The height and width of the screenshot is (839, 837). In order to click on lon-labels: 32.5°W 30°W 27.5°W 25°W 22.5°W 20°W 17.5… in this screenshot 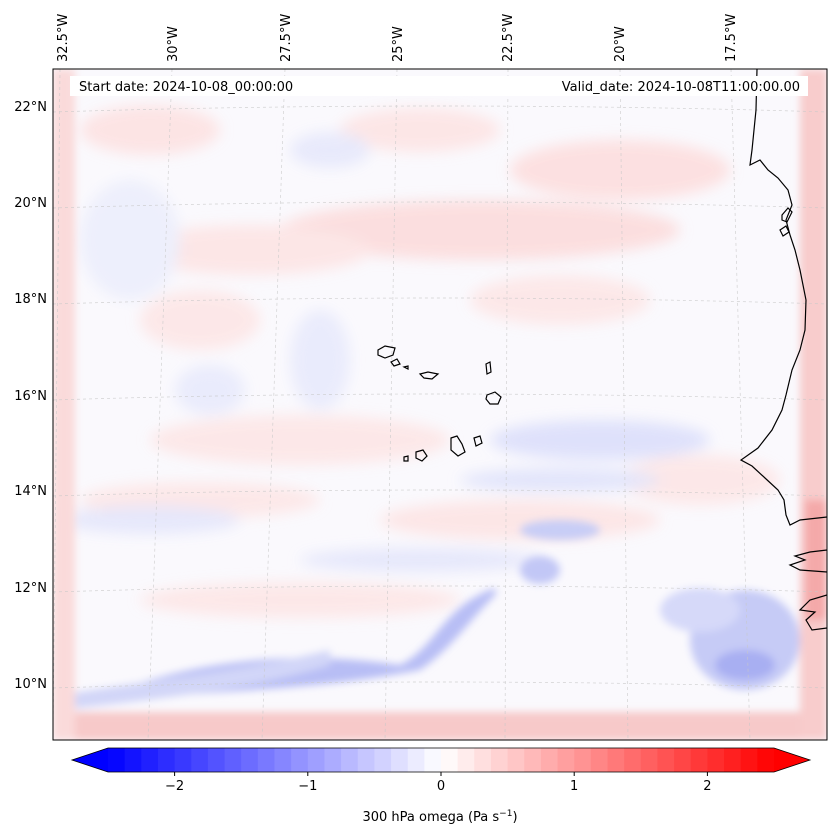, I will do `click(397, 38)`.